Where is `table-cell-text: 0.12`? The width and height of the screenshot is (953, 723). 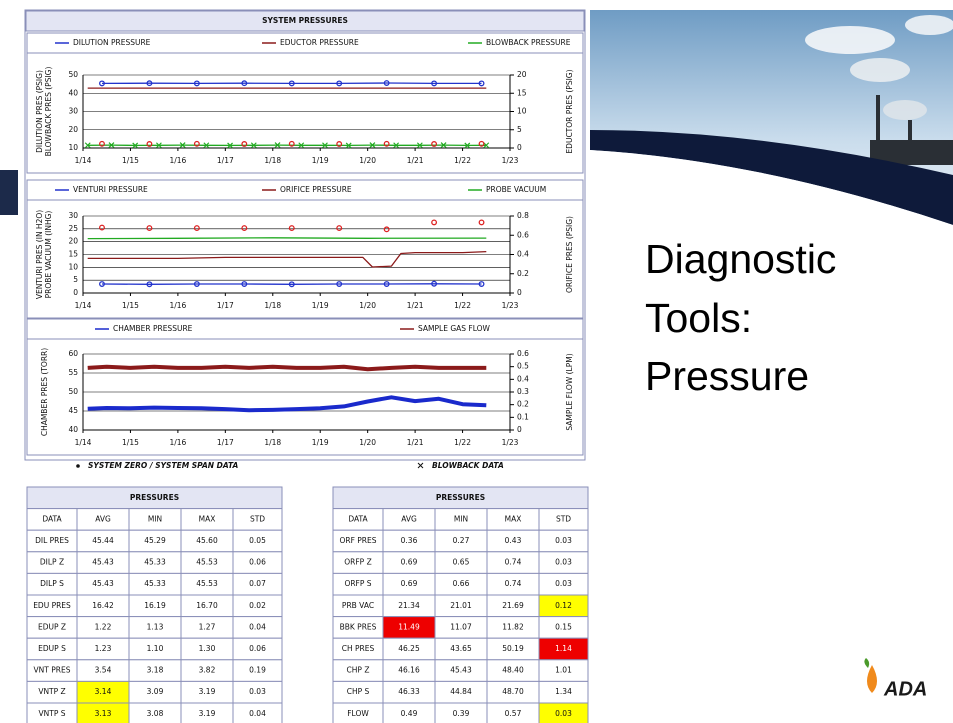
table-cell-text: 0.12 is located at coordinates (563, 605).